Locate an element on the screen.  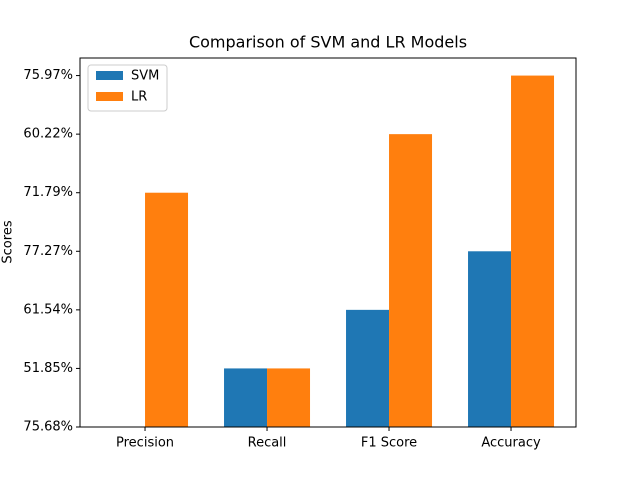
chart-title: Comparison of SVM and LR Models is located at coordinates (328, 42).